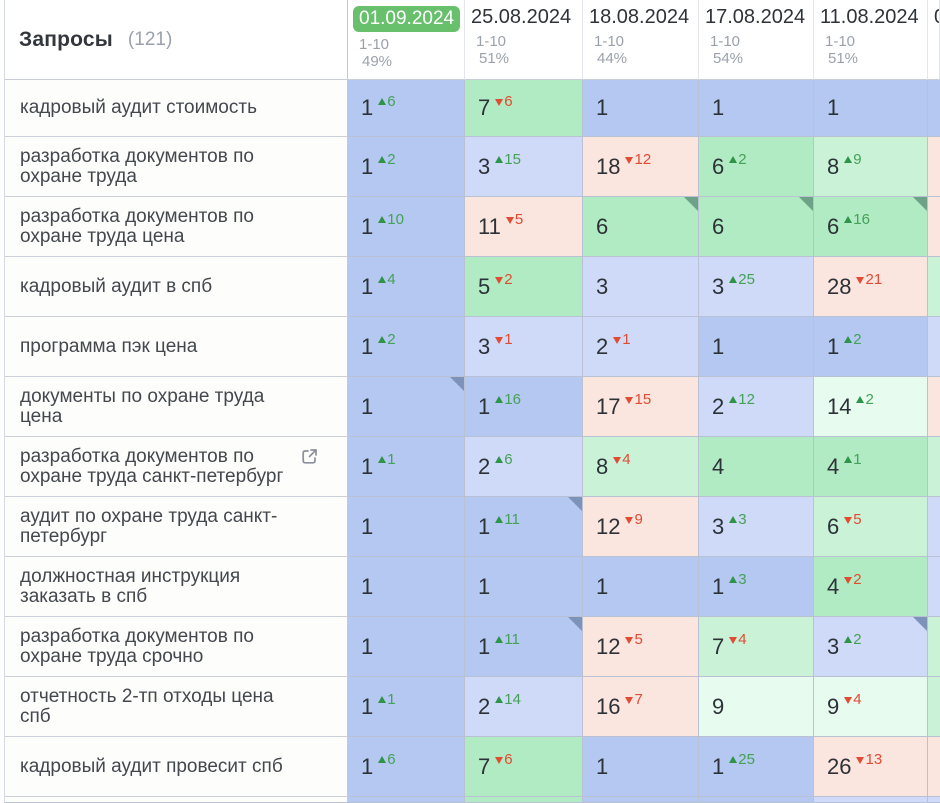  Describe the element at coordinates (176, 108) in the screenshot. I see `query-cell: кадровый аудит стоимость` at that location.